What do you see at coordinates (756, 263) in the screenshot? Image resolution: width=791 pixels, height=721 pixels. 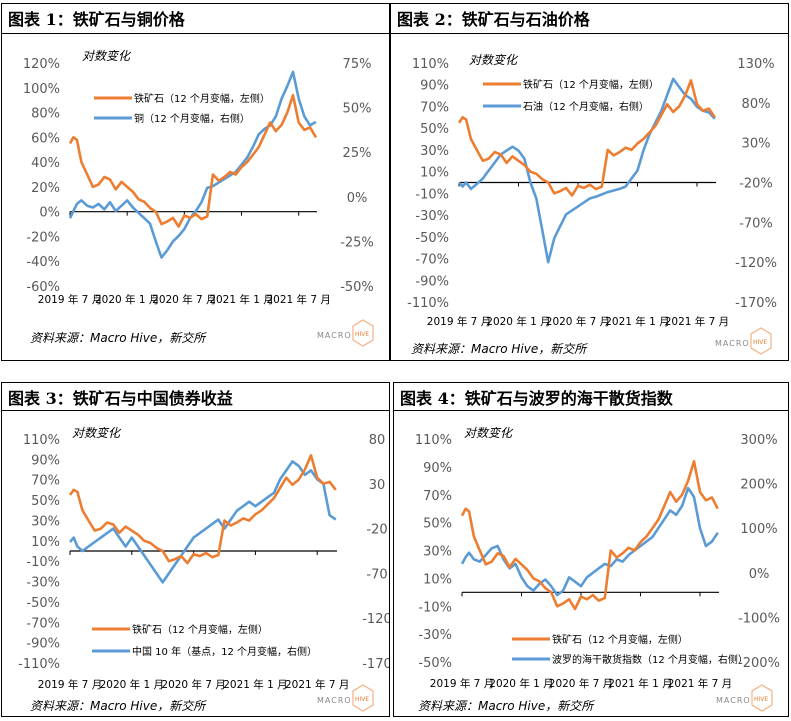 I see `y-right-tick-label: -120%` at bounding box center [756, 263].